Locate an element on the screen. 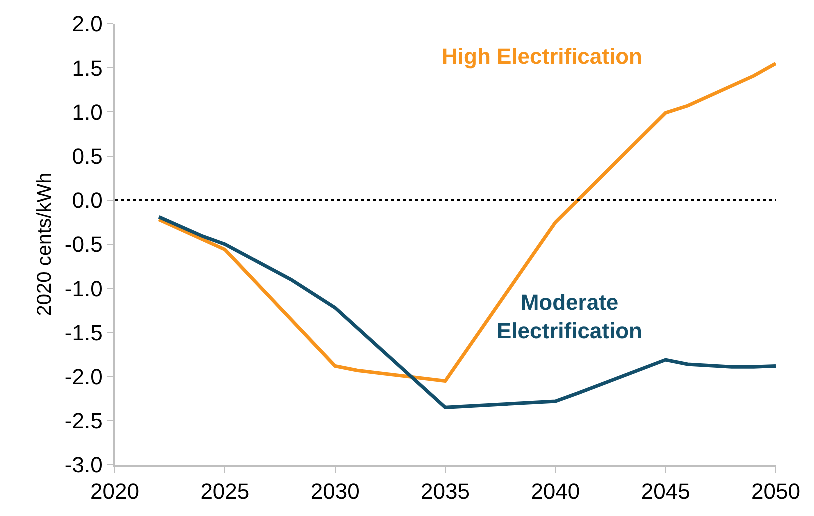 This screenshot has height=516, width=814. text: High Electrification is located at coordinates (542, 56).